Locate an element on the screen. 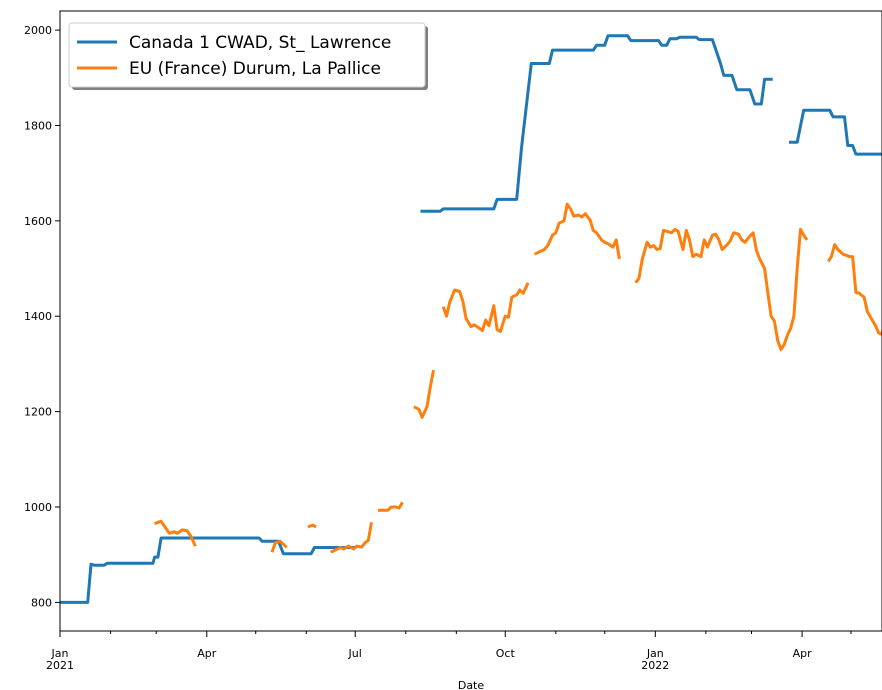  x-tick-label: Jul is located at coordinates (355, 653).